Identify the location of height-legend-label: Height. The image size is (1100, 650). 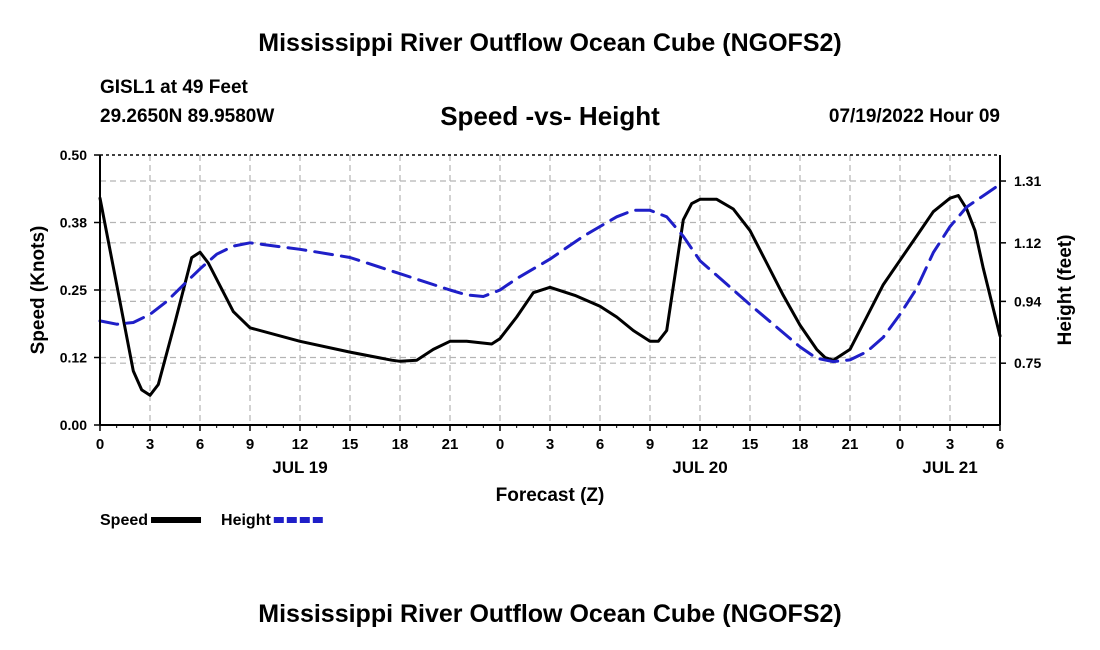
(246, 520).